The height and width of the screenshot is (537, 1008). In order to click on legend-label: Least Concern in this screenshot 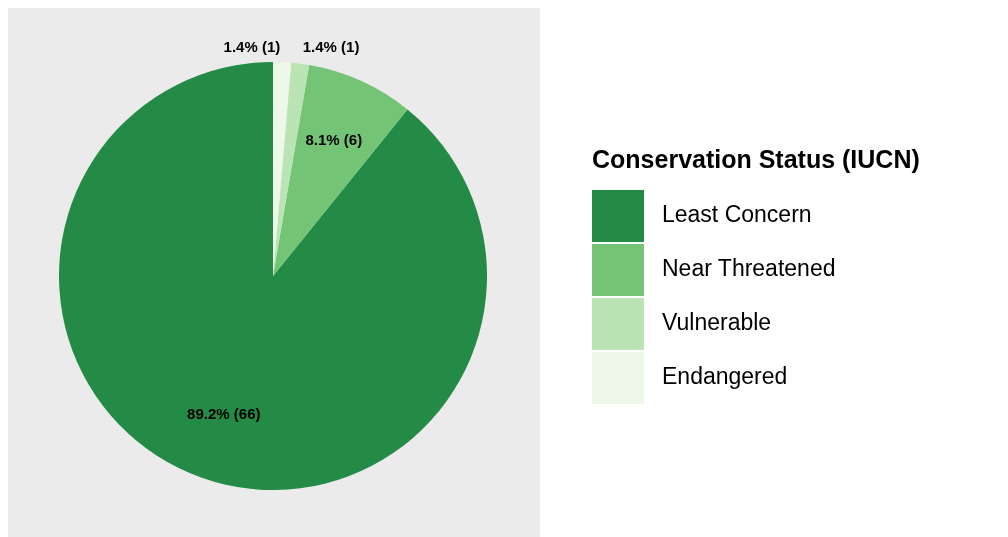, I will do `click(737, 214)`.